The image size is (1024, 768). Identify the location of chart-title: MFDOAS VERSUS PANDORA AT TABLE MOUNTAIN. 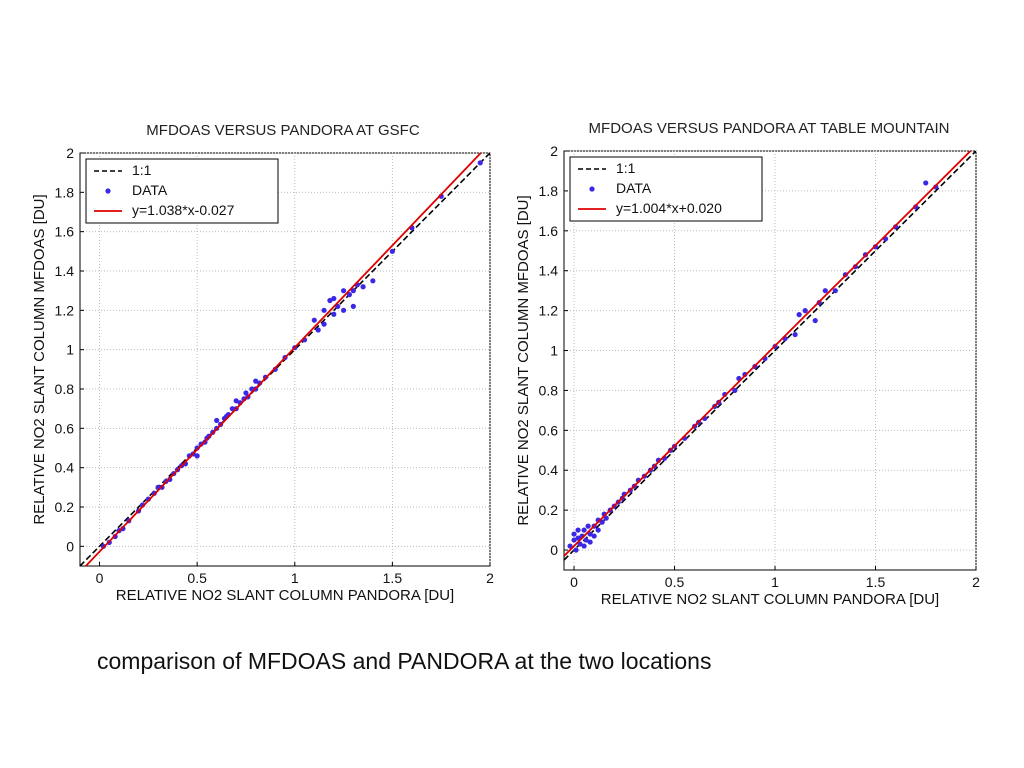
(769, 128).